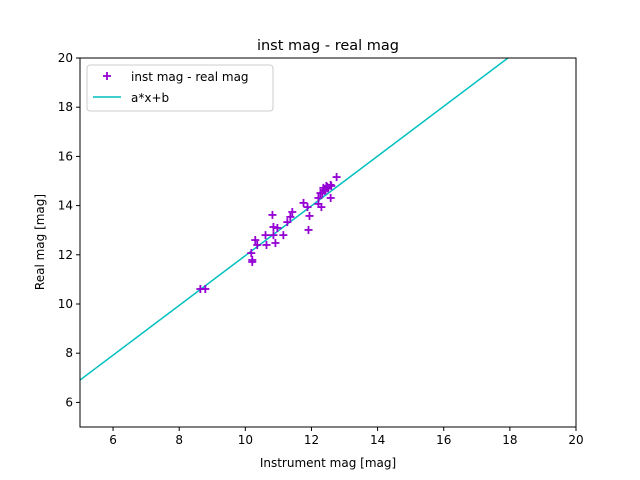  What do you see at coordinates (311, 440) in the screenshot?
I see `x-tick-label: 12` at bounding box center [311, 440].